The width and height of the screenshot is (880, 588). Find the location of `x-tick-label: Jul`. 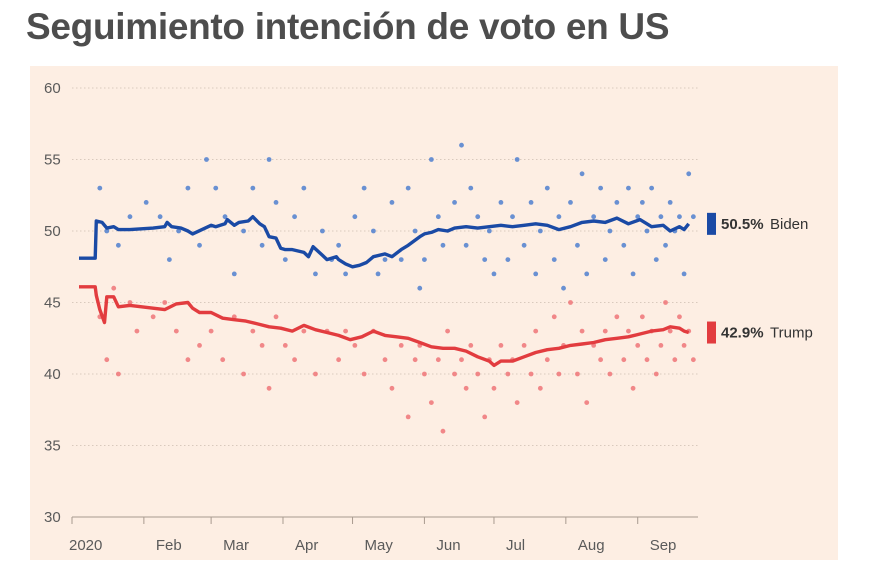

x-tick-label: Jul is located at coordinates (515, 545).